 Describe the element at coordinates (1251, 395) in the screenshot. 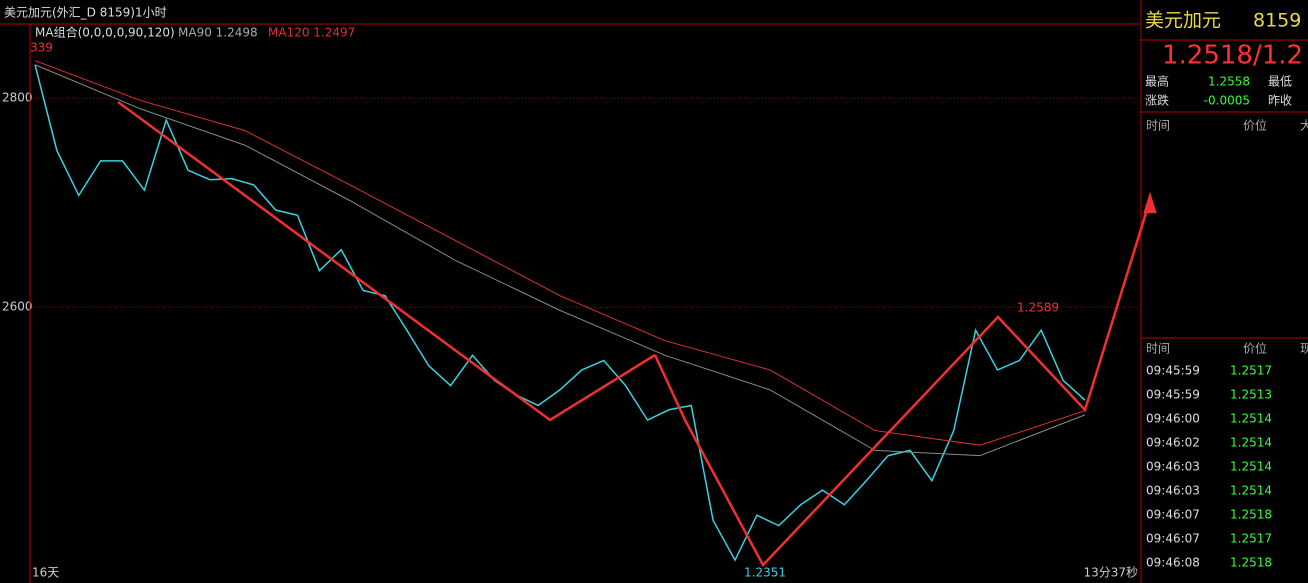

I see `tick-price: 1.2513` at that location.